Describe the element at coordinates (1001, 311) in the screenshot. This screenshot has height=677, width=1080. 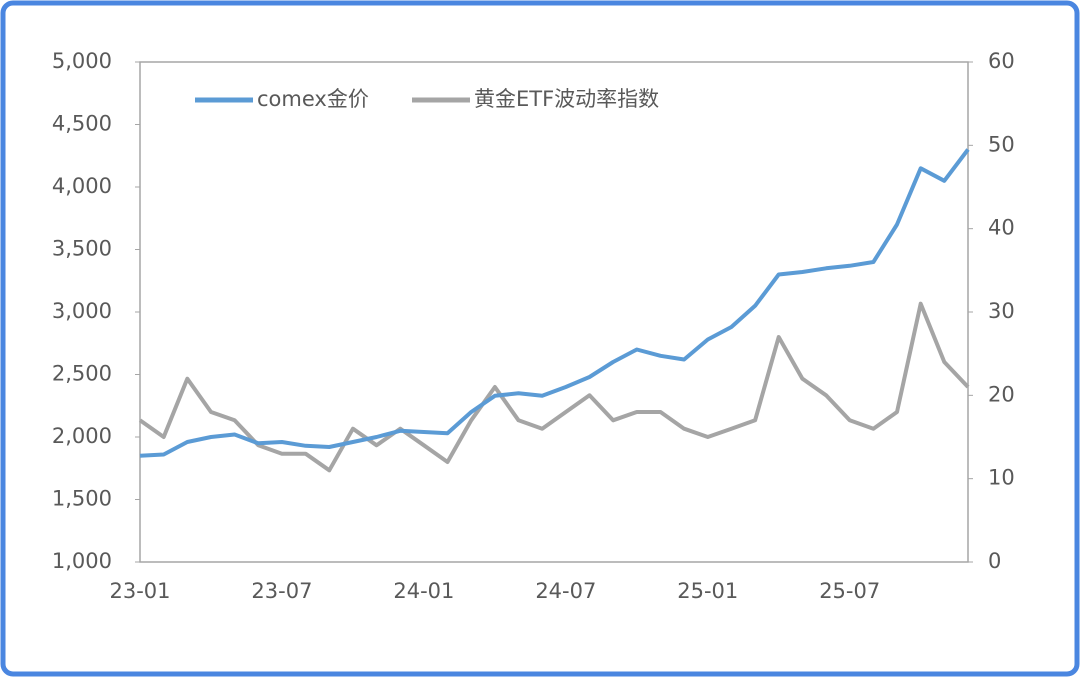
I see `y2-tick-label: 30` at that location.